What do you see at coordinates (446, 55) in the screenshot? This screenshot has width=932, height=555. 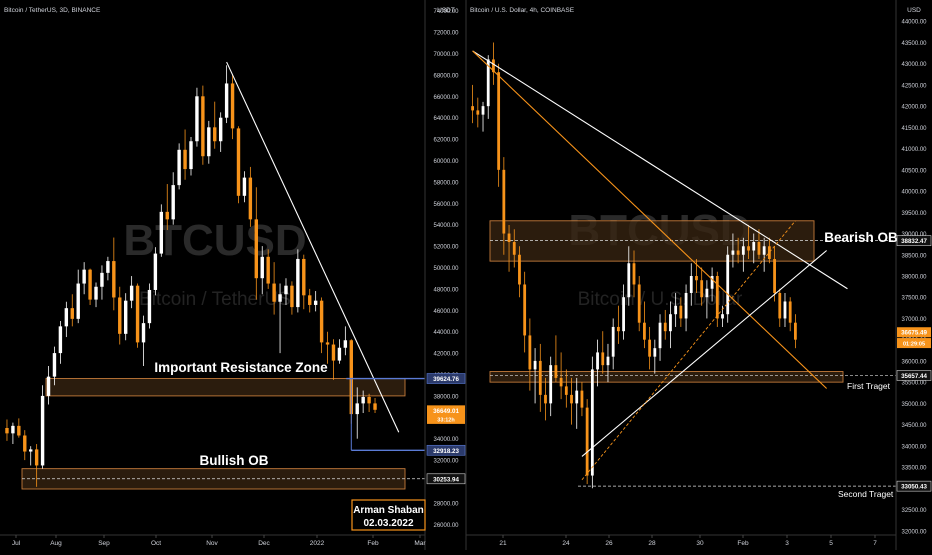 I see `left-y-tick-label: 70000.00` at bounding box center [446, 55].